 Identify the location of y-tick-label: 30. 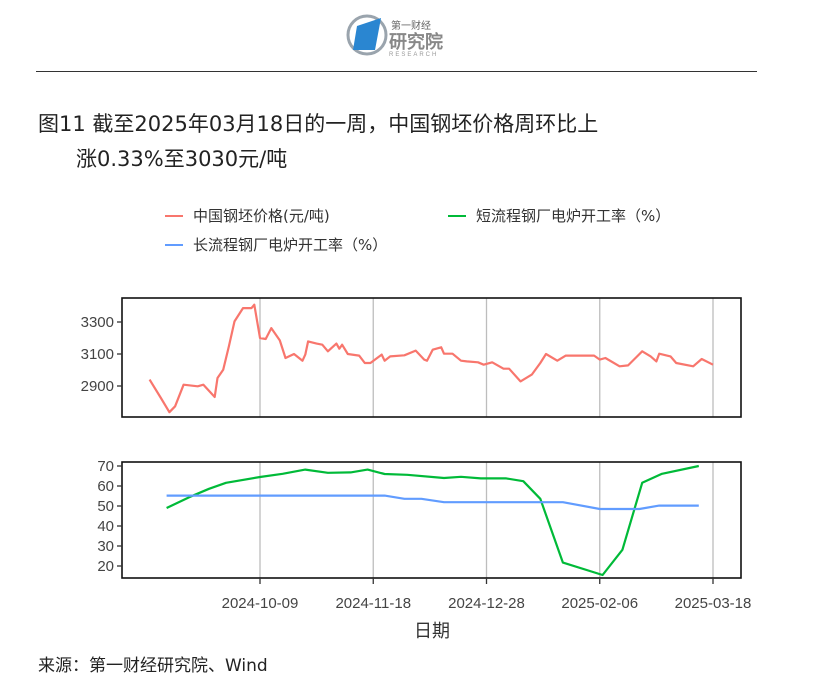
(105, 546).